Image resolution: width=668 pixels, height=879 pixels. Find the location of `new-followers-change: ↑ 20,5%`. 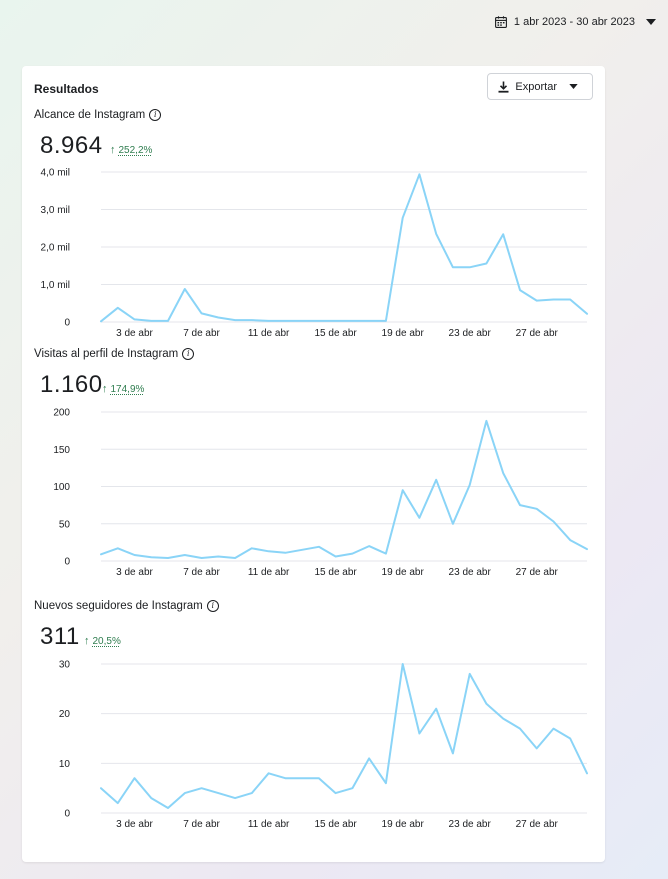

new-followers-change: ↑ 20,5% is located at coordinates (102, 641).